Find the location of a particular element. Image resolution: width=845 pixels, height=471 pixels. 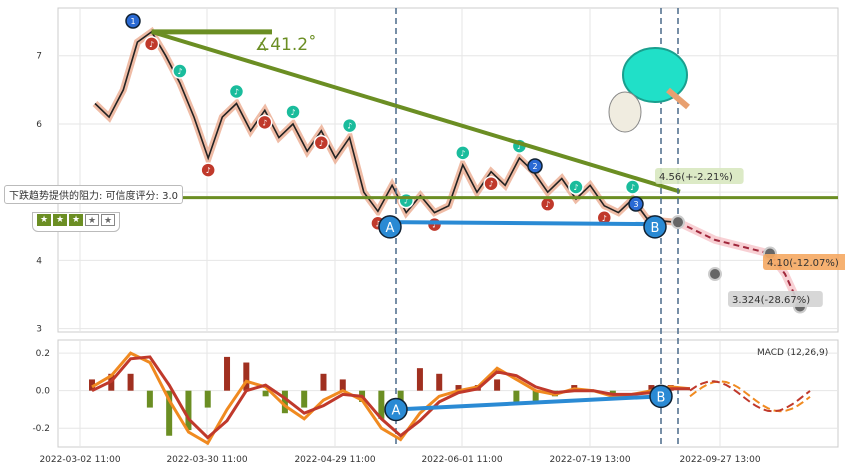

macd-point-a-label: A is located at coordinates (396, 410).